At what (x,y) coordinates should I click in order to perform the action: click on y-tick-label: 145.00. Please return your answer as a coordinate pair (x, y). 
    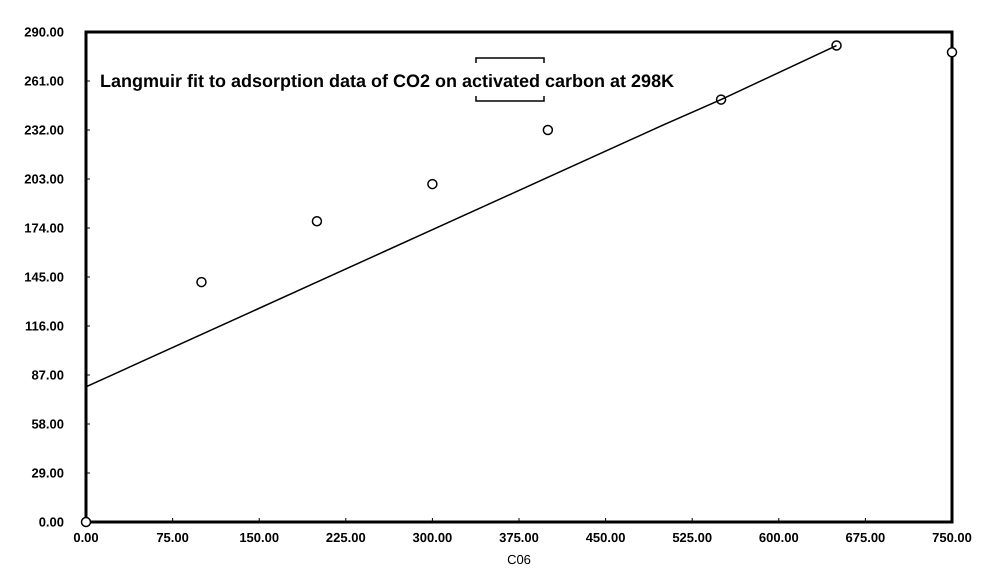
    Looking at the image, I should click on (44, 277).